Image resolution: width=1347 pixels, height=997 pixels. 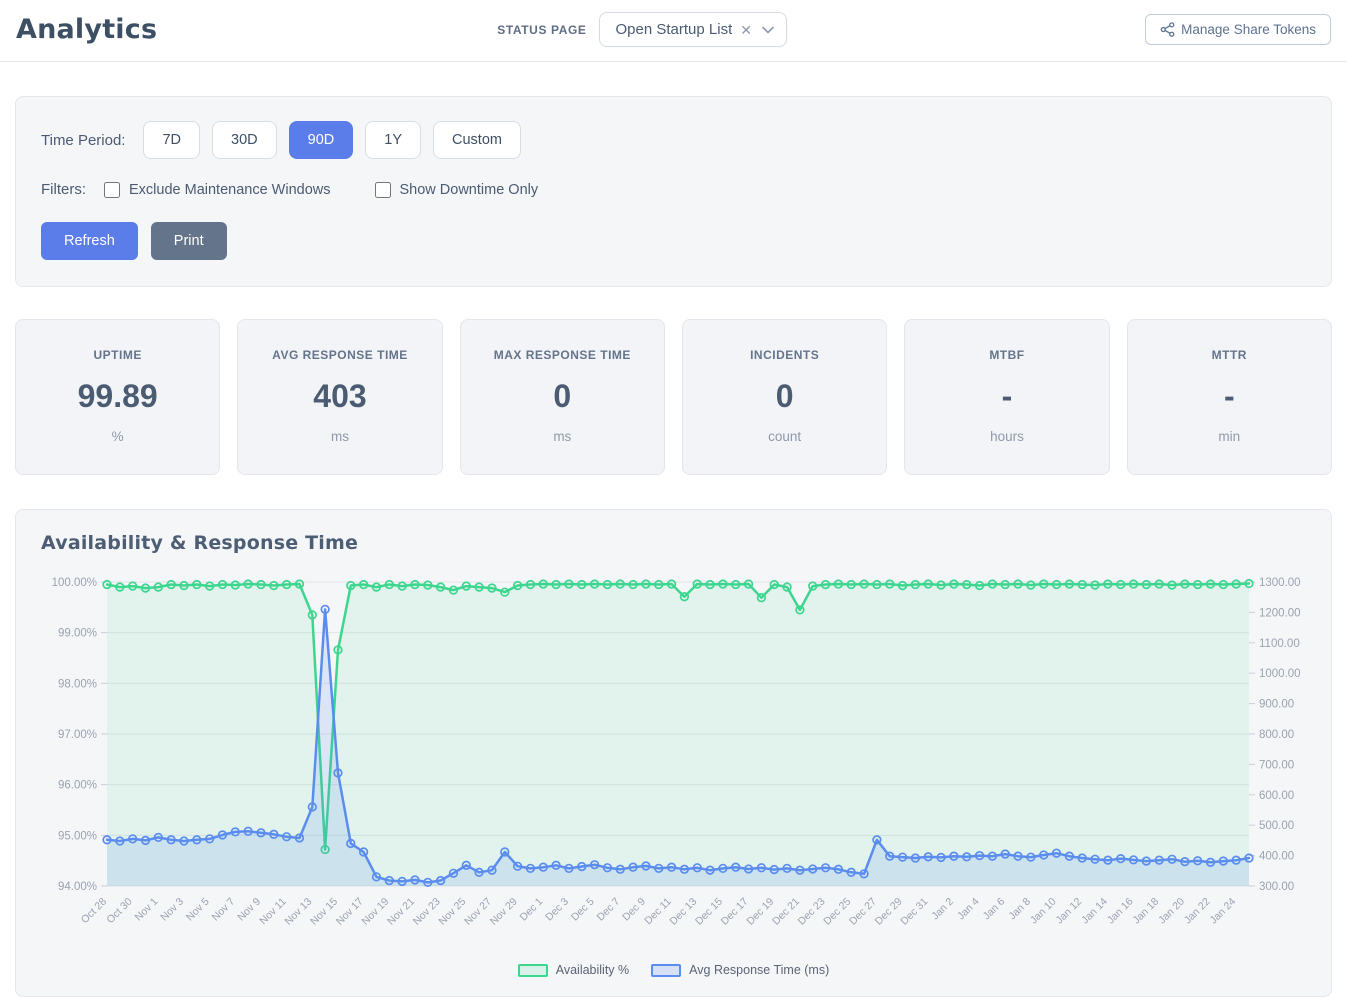 What do you see at coordinates (746, 29) in the screenshot?
I see `clear-selection-icon: ✕` at bounding box center [746, 29].